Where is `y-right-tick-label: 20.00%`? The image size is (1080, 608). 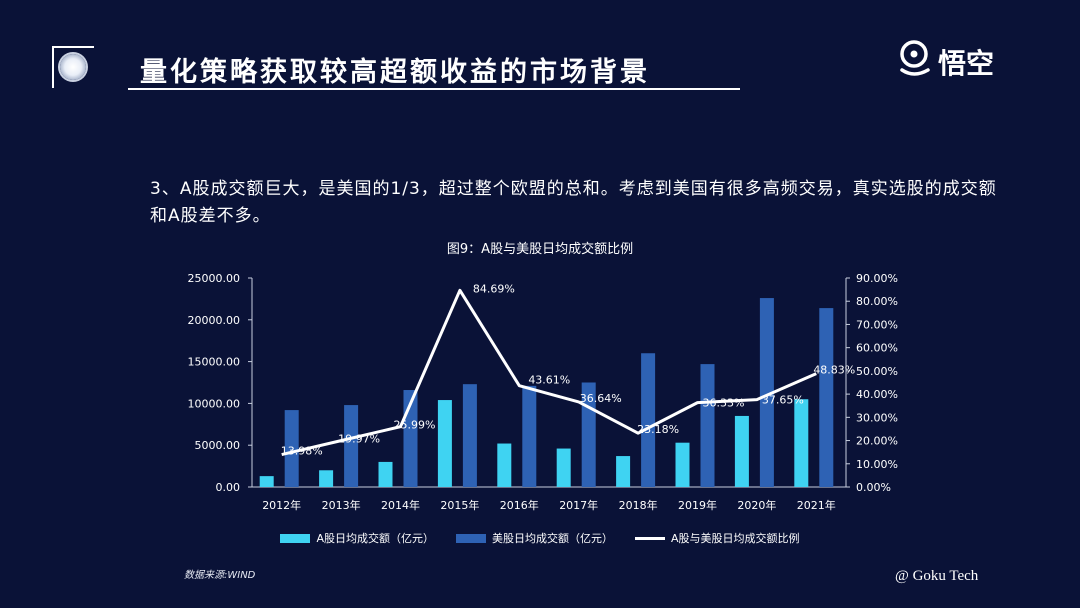 y-right-tick-label: 20.00% is located at coordinates (877, 441).